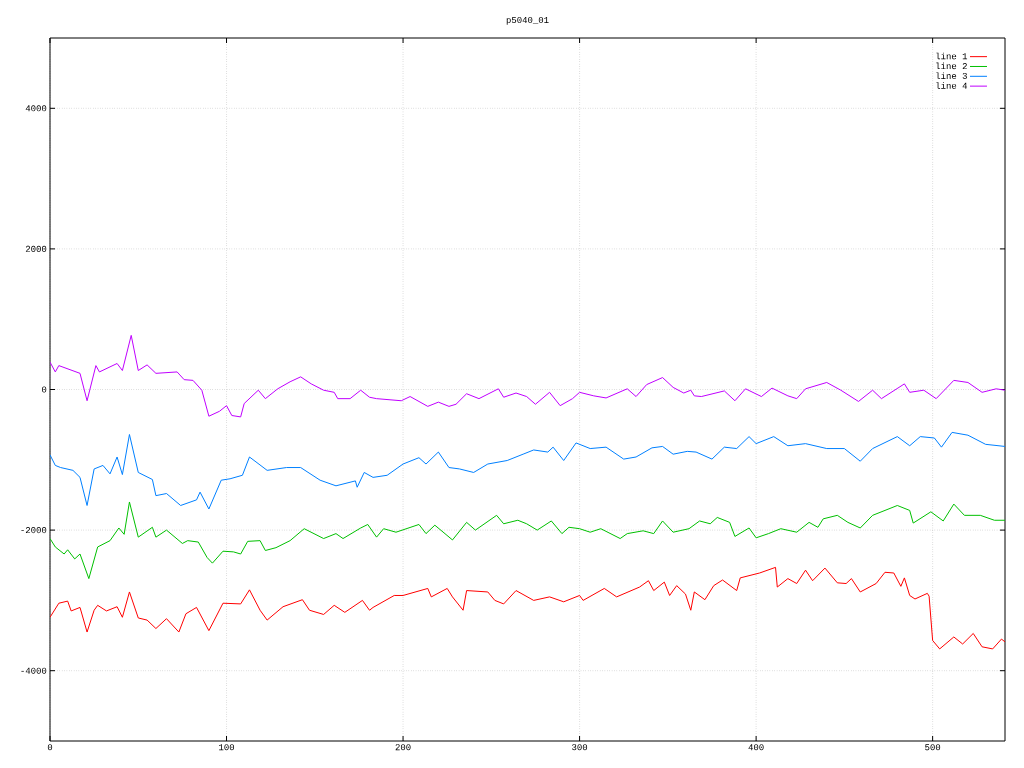  I want to click on x-tick-label: 500, so click(933, 747).